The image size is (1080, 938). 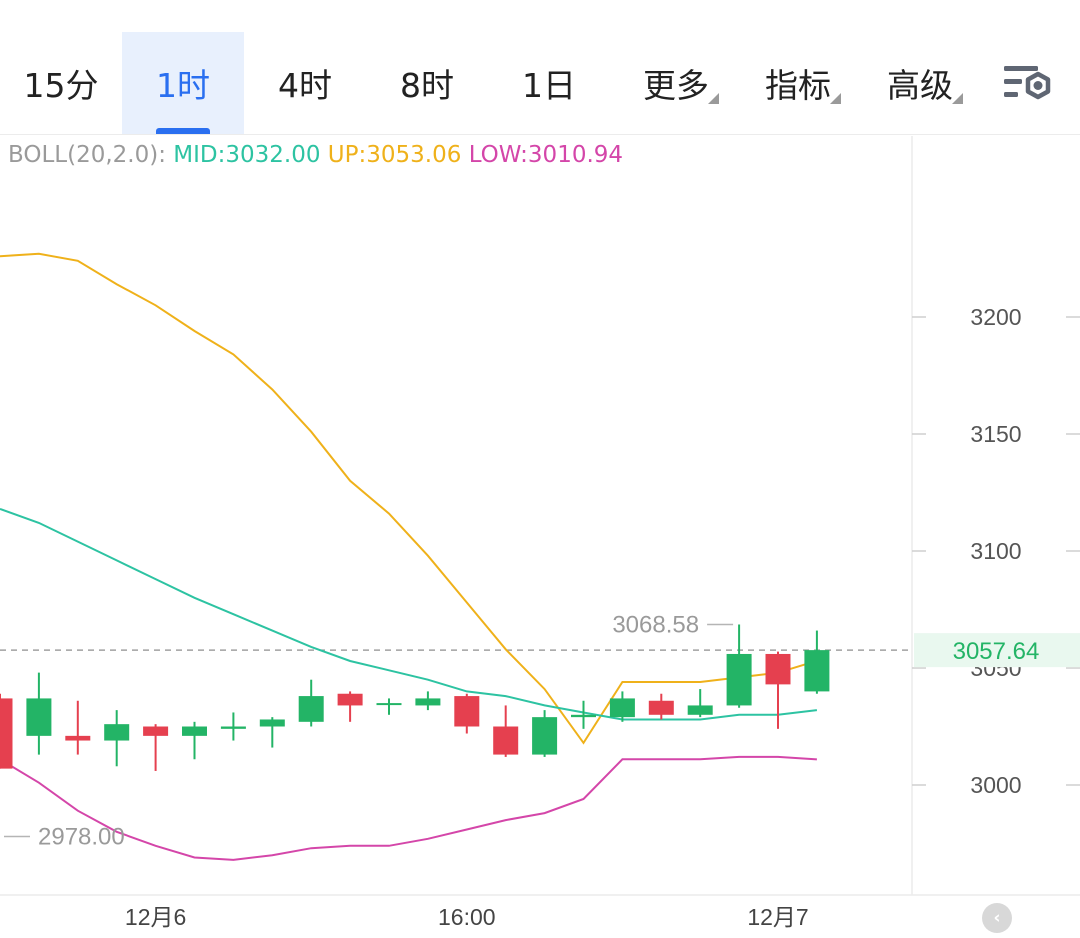 I want to click on tab-label: 1日, so click(x=549, y=85).